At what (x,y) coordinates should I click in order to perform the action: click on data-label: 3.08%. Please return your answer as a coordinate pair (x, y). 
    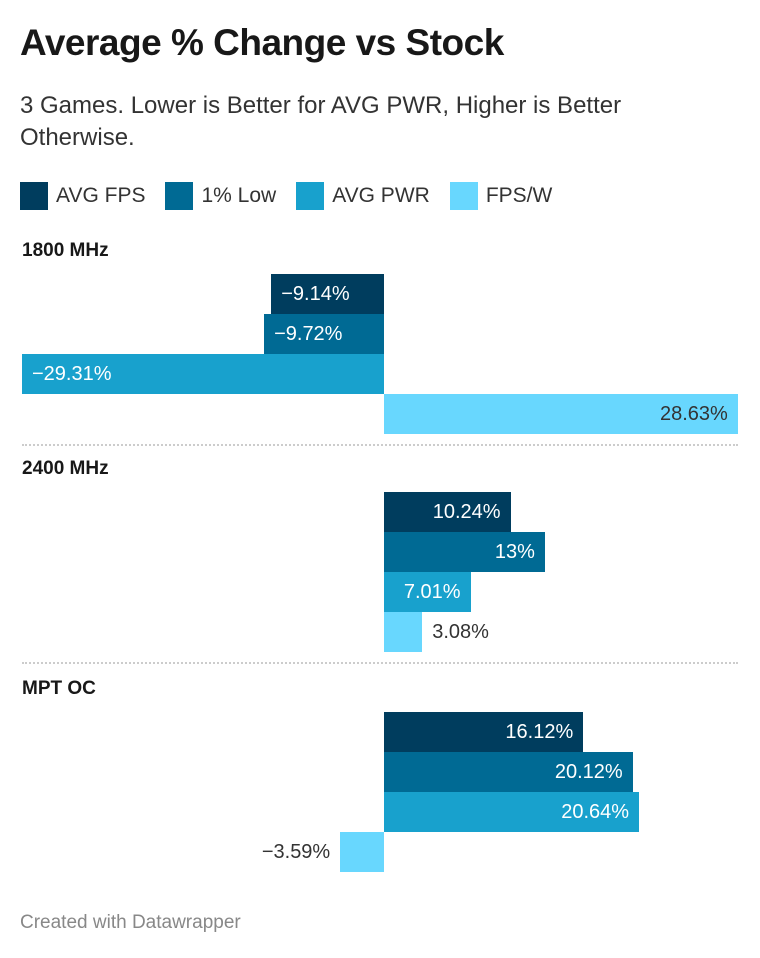
    Looking at the image, I should click on (460, 632).